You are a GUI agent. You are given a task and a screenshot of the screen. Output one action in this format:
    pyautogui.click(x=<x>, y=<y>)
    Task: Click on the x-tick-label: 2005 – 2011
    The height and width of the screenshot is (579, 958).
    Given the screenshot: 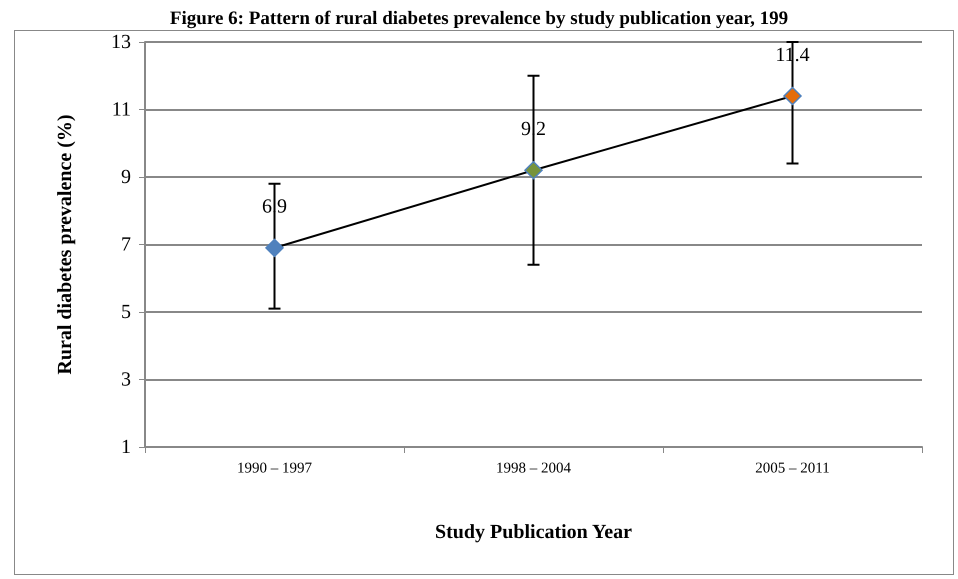 What is the action you would take?
    pyautogui.click(x=792, y=468)
    